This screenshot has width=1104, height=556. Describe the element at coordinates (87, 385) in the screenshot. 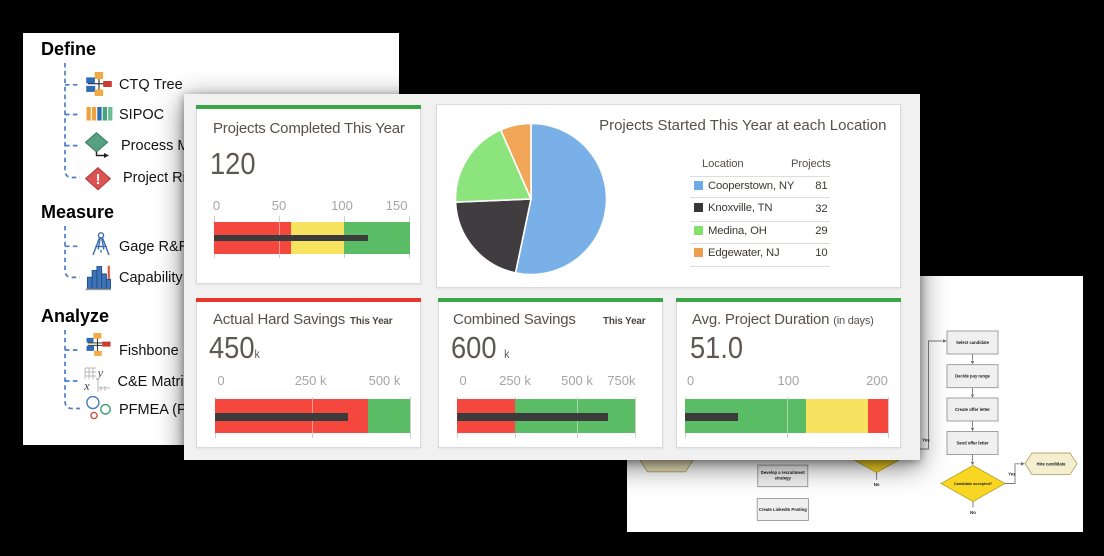

I see `svg-text: x` at that location.